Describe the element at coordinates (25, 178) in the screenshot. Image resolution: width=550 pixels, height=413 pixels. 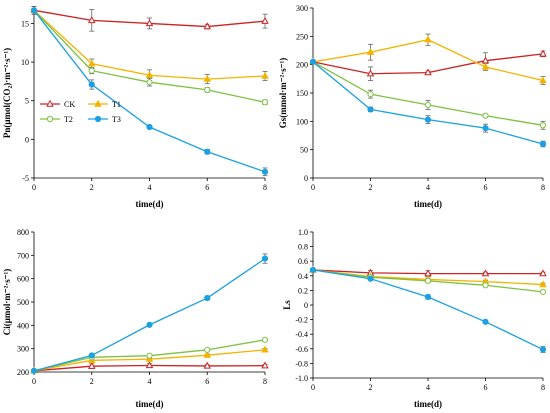
I see `y-tick-label: -5` at that location.